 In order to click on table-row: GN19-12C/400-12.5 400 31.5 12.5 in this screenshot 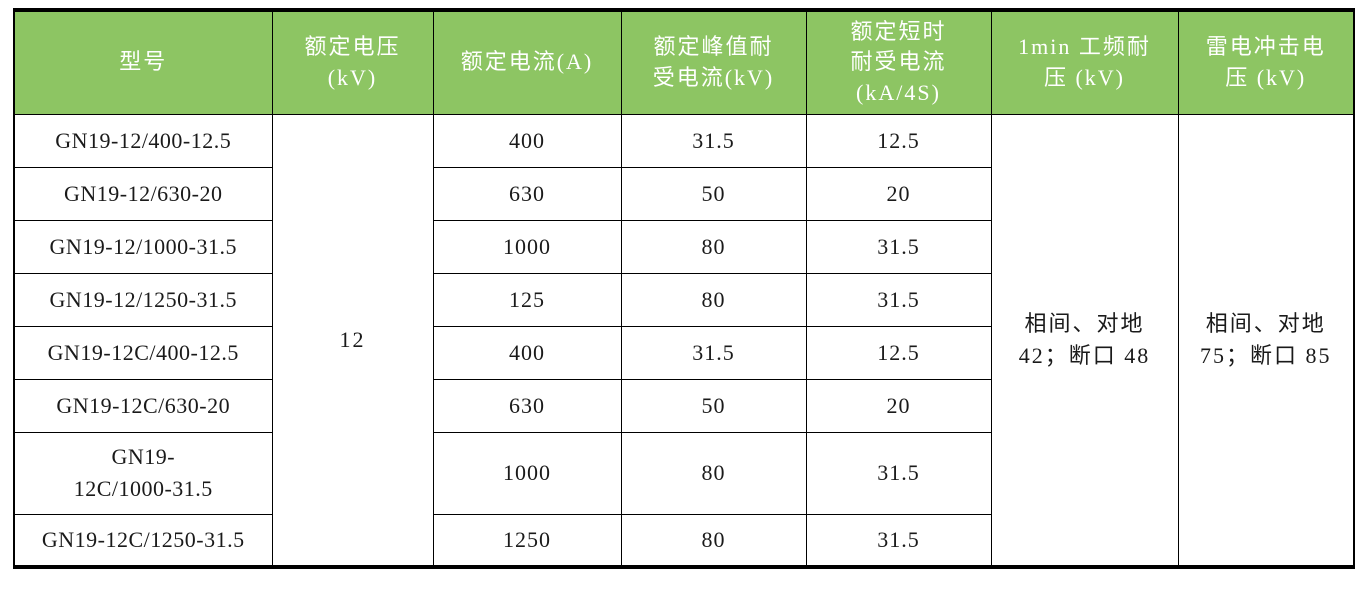, I will do `click(683, 352)`.